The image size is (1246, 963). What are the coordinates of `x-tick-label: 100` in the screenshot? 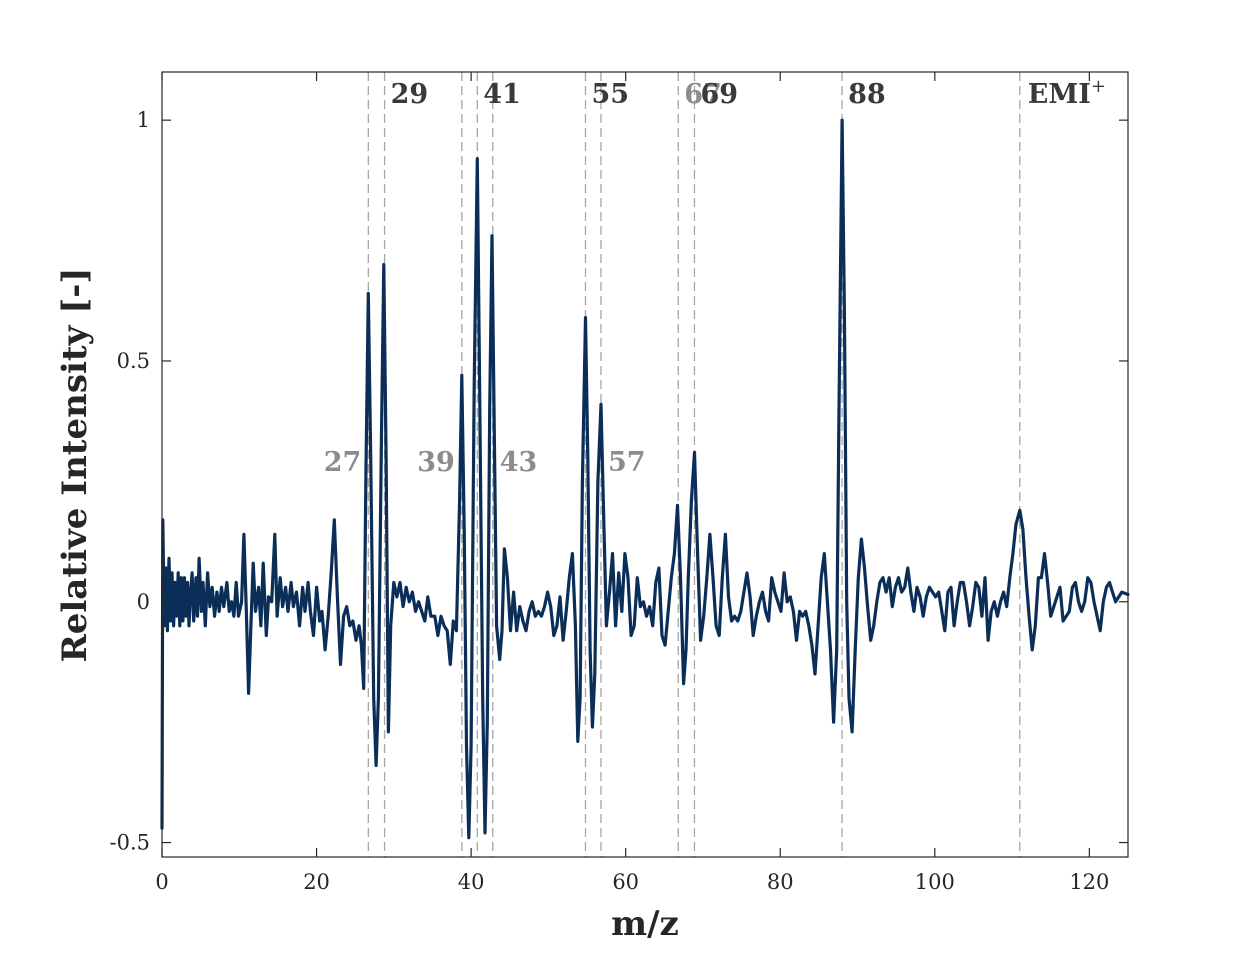 It's located at (935, 882).